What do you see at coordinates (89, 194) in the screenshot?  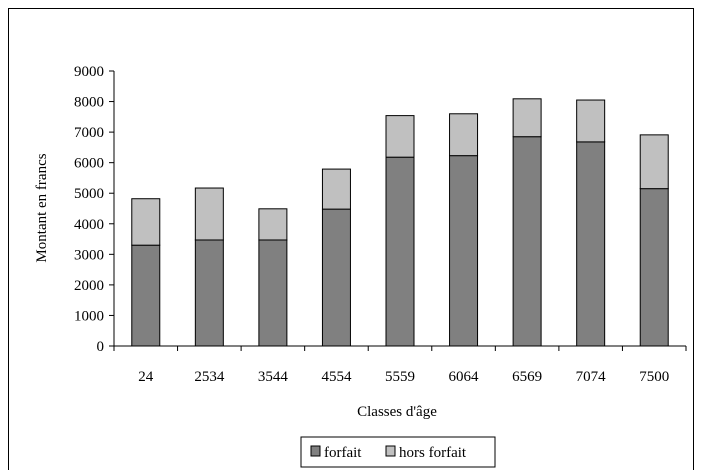 I see `y-tick-label: 5000` at bounding box center [89, 194].